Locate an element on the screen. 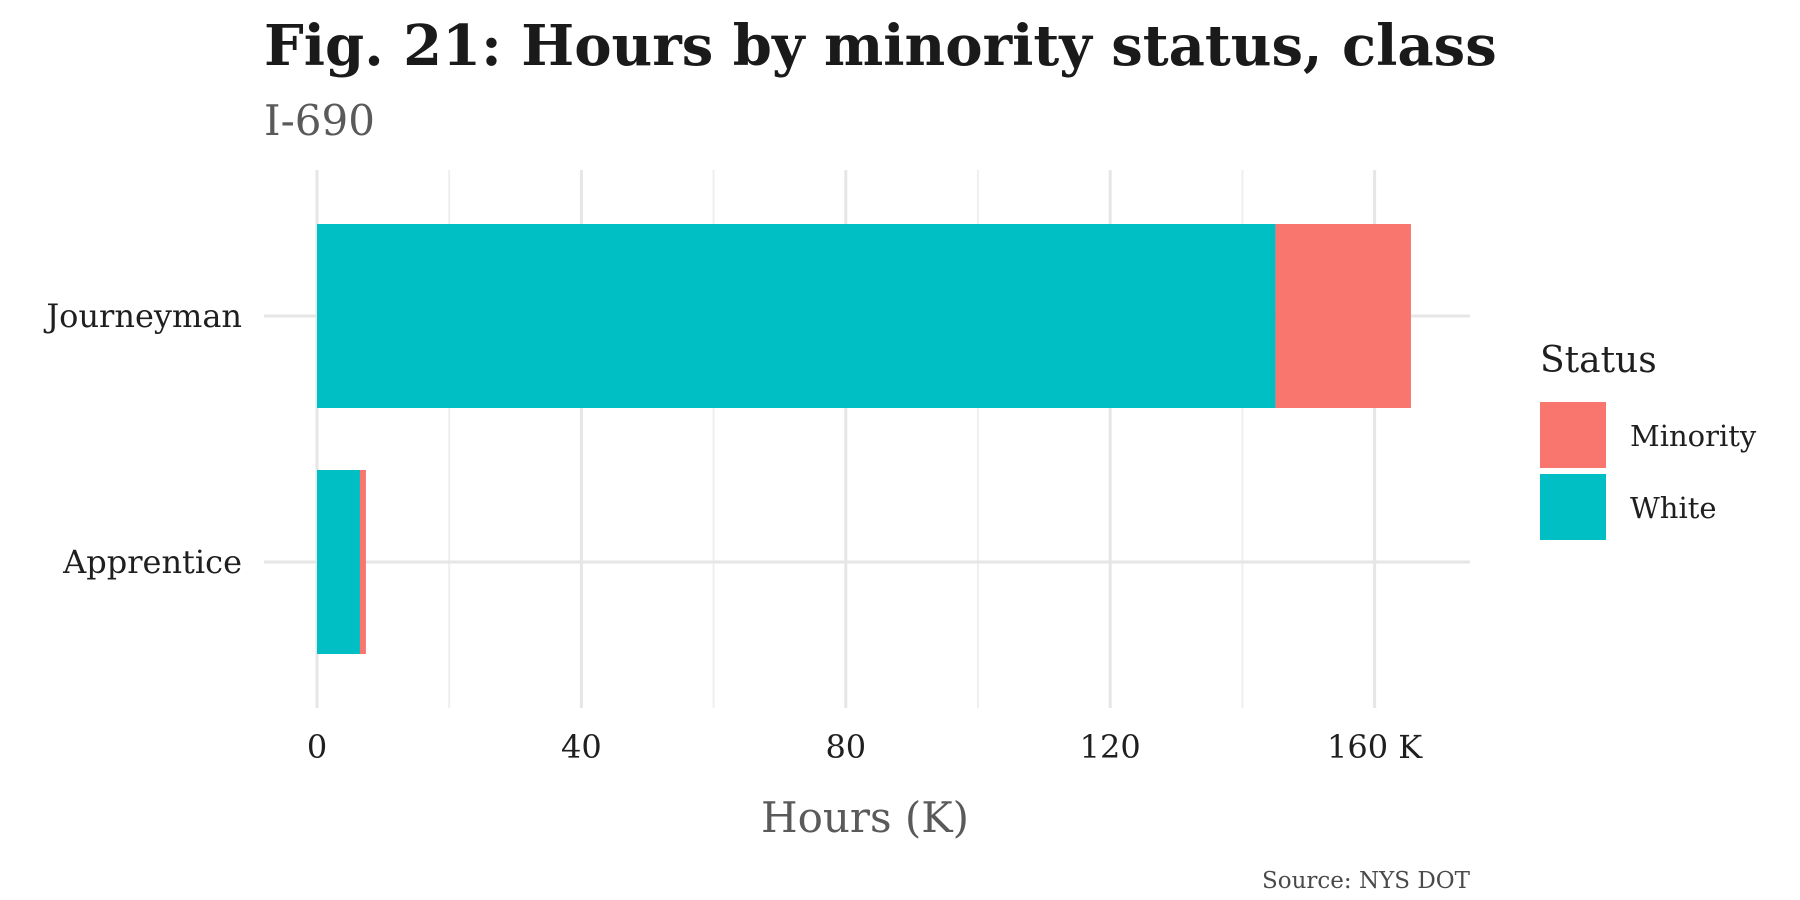  bar-journeyman-white is located at coordinates (796, 316).